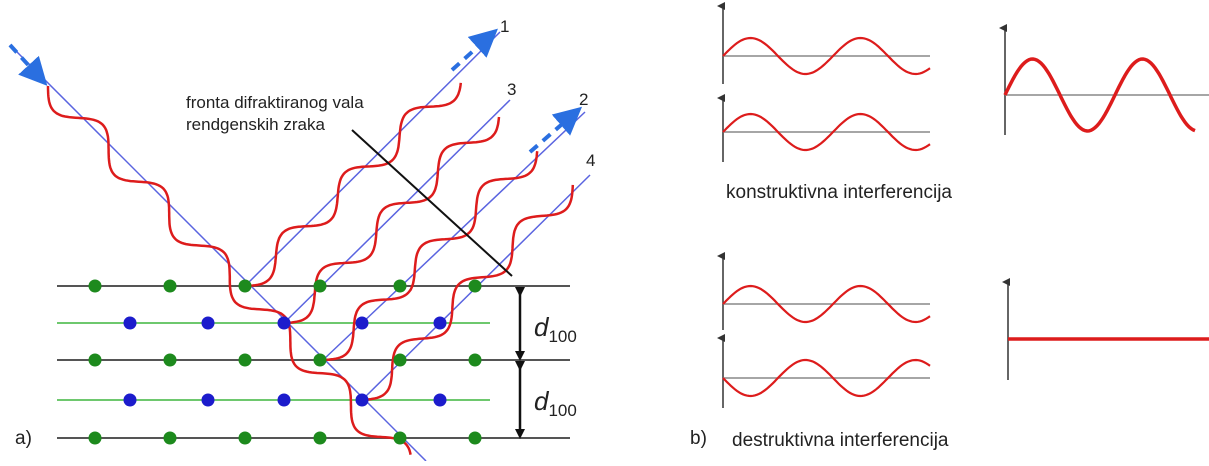  Describe the element at coordinates (504, 26) in the screenshot. I see `ray-number-1: 1` at that location.